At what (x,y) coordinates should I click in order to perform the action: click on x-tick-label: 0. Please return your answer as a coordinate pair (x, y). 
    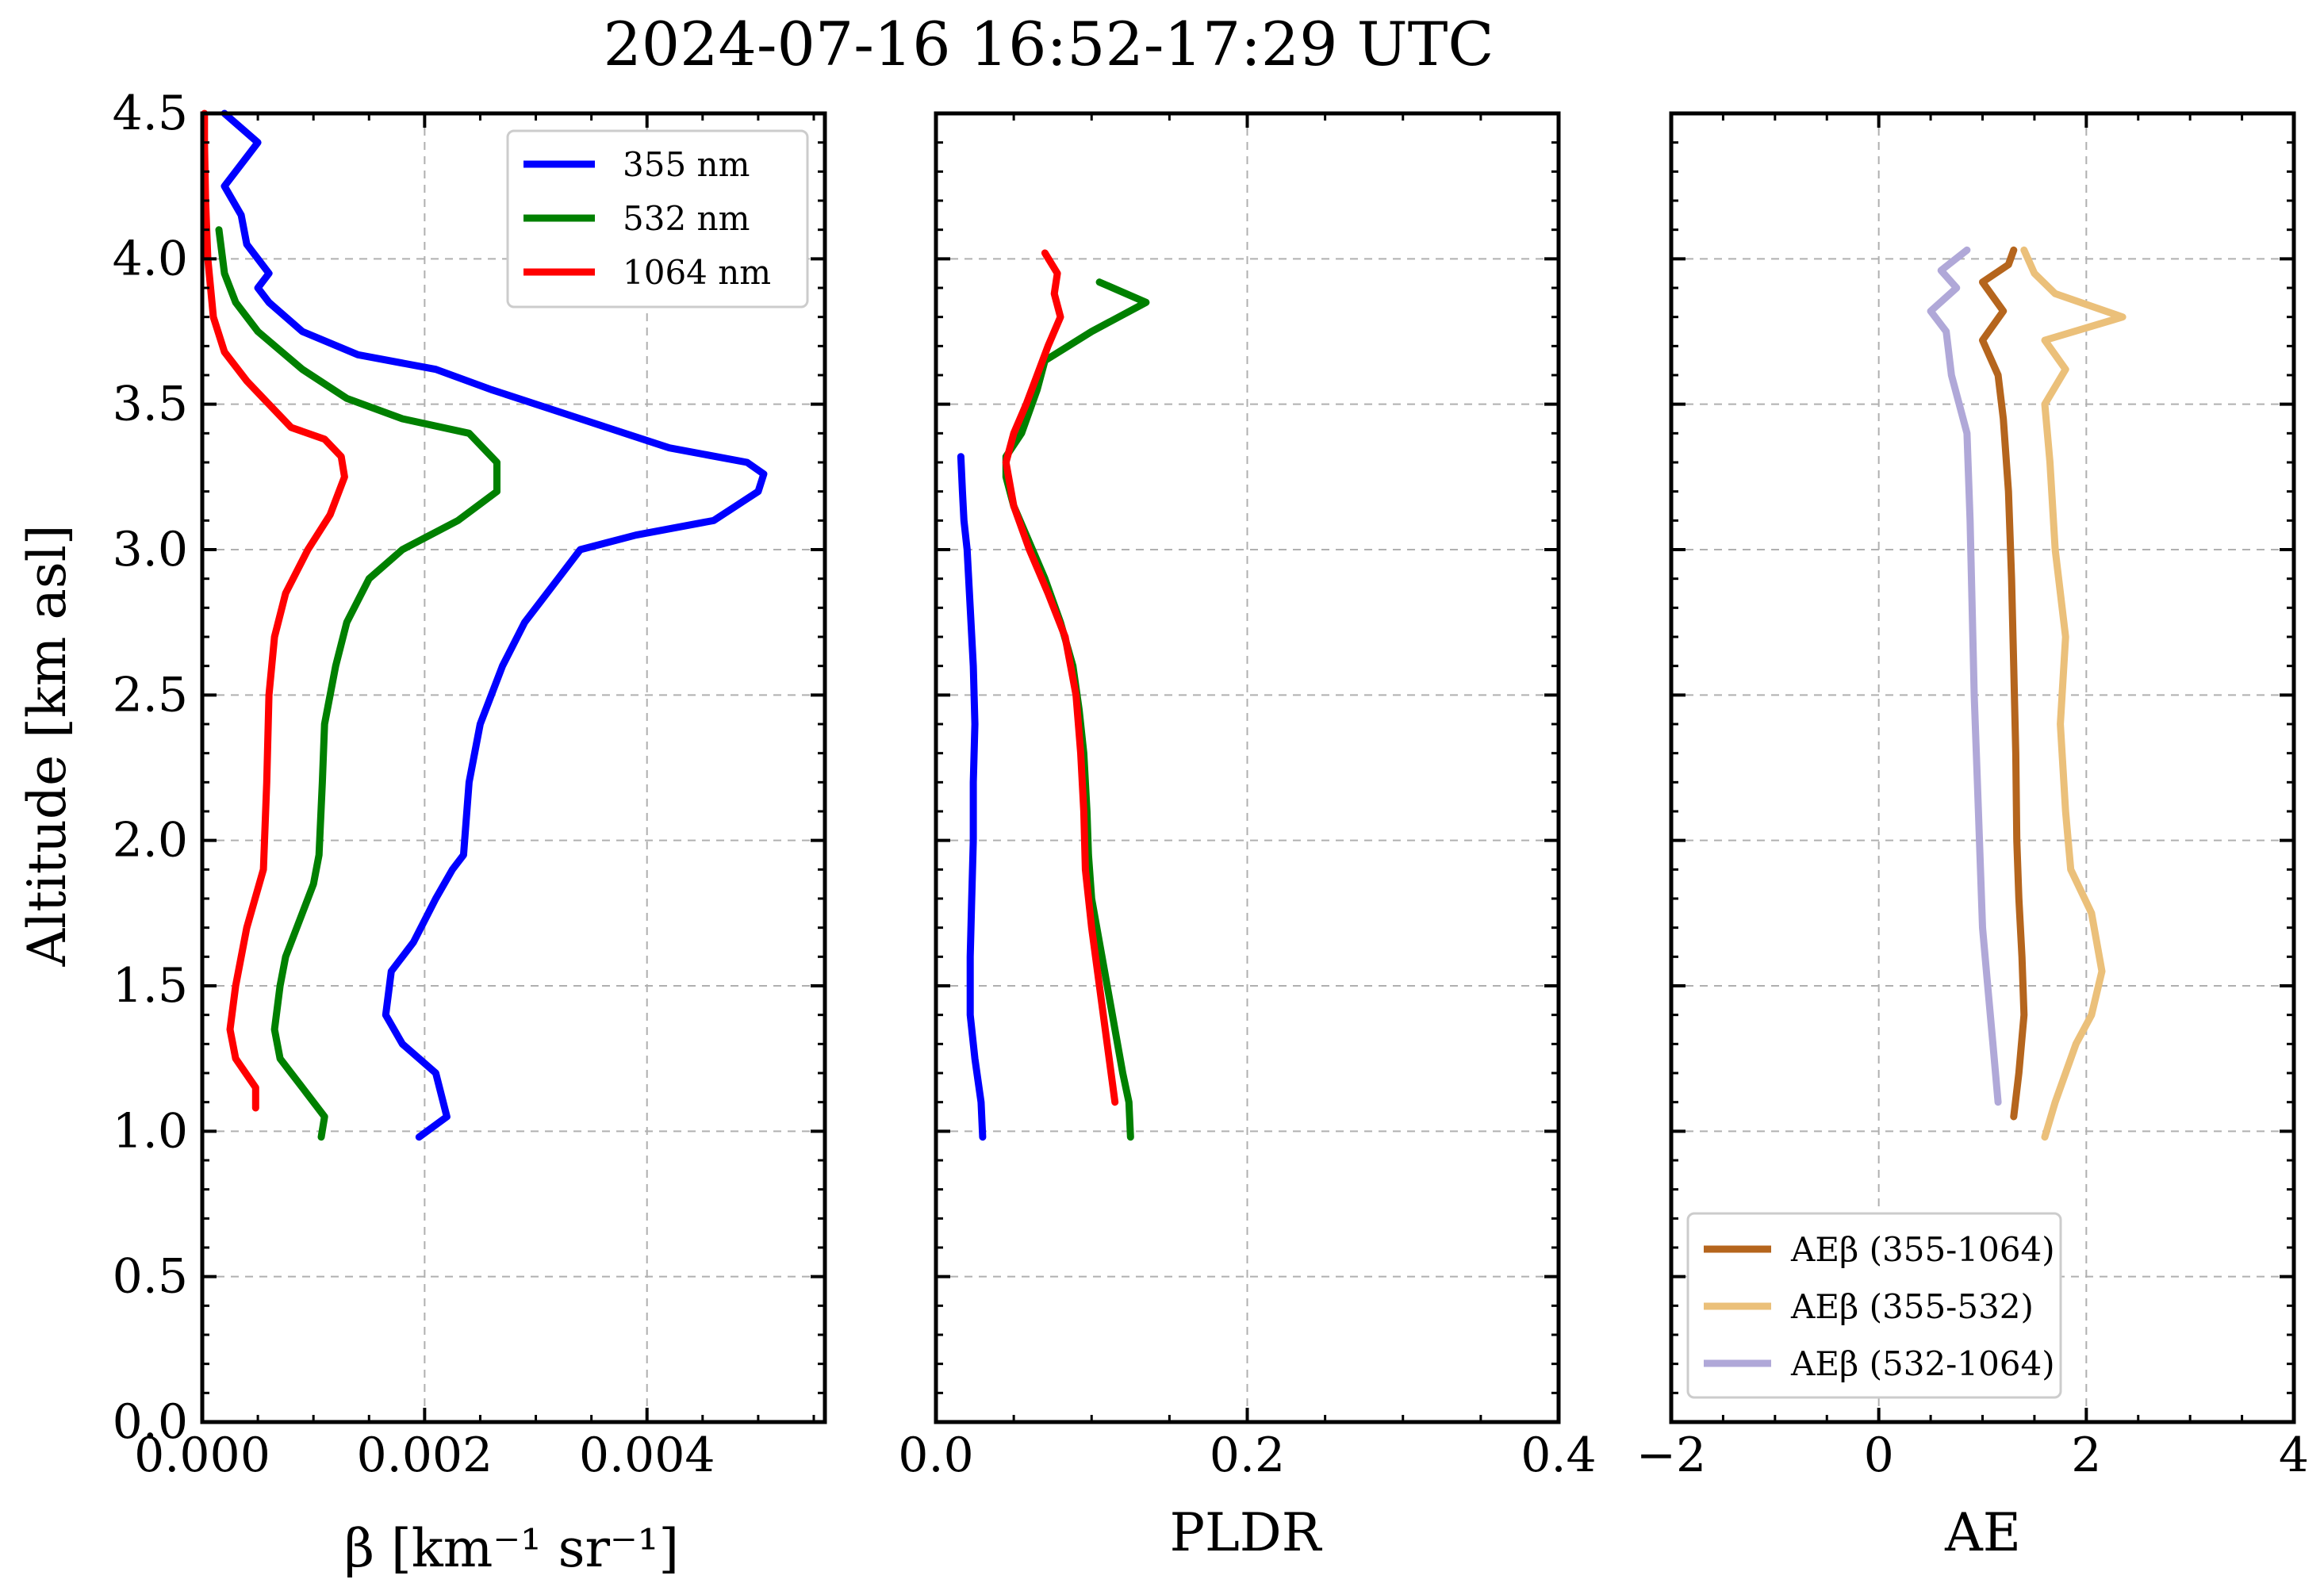
    Looking at the image, I should click on (1879, 1455).